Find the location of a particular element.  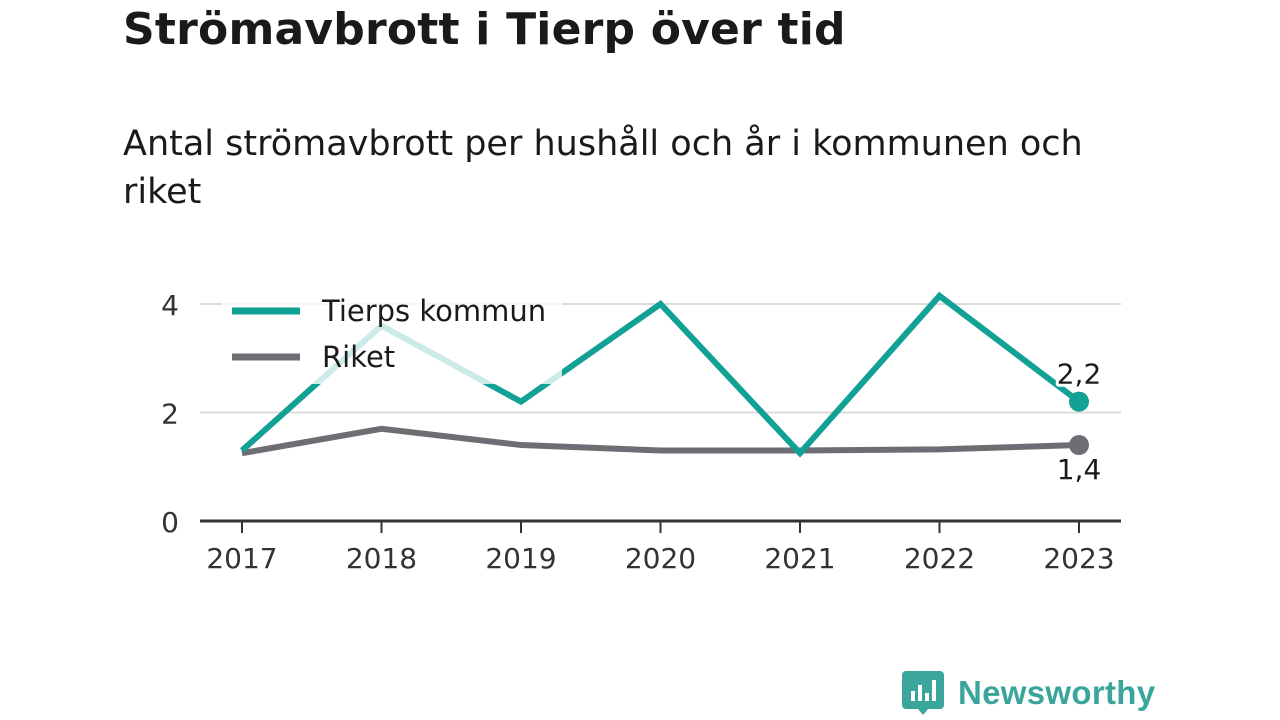

newsworthy-logo: Newsworthy is located at coordinates (1028, 693).